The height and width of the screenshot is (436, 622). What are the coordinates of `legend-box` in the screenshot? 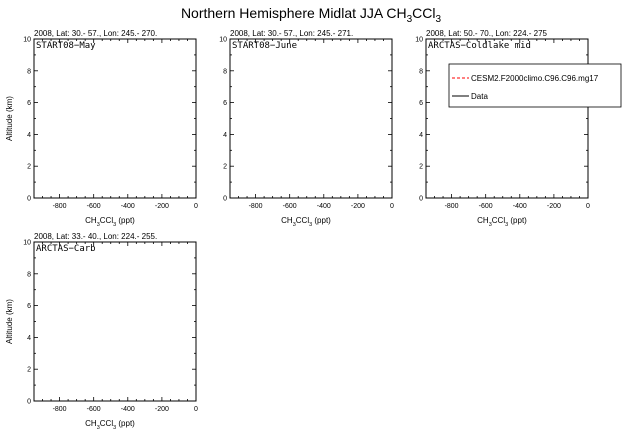 It's located at (535, 85).